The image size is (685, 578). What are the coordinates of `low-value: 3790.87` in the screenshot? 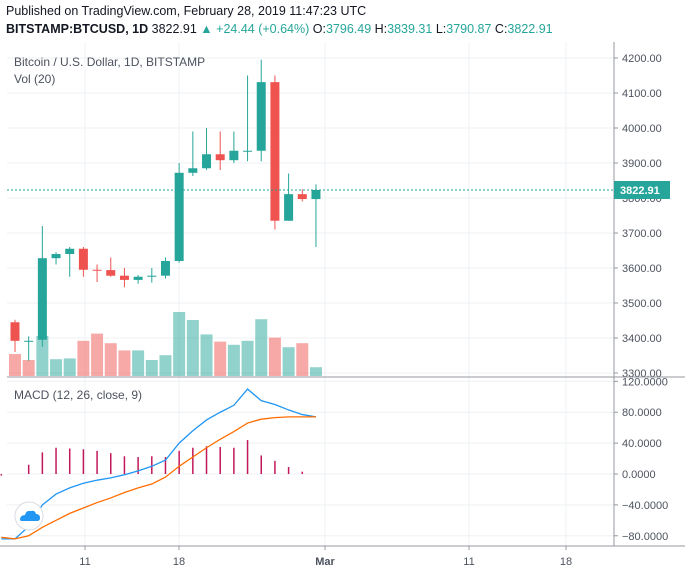 It's located at (469, 29).